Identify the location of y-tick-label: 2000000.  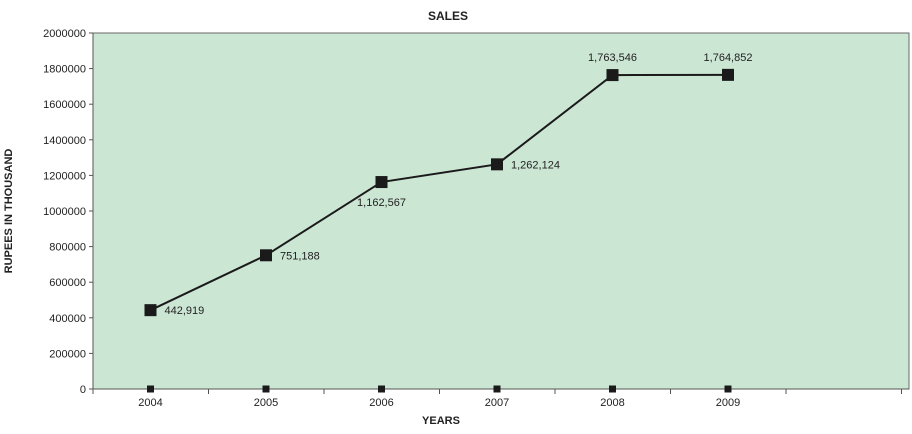
(64, 34).